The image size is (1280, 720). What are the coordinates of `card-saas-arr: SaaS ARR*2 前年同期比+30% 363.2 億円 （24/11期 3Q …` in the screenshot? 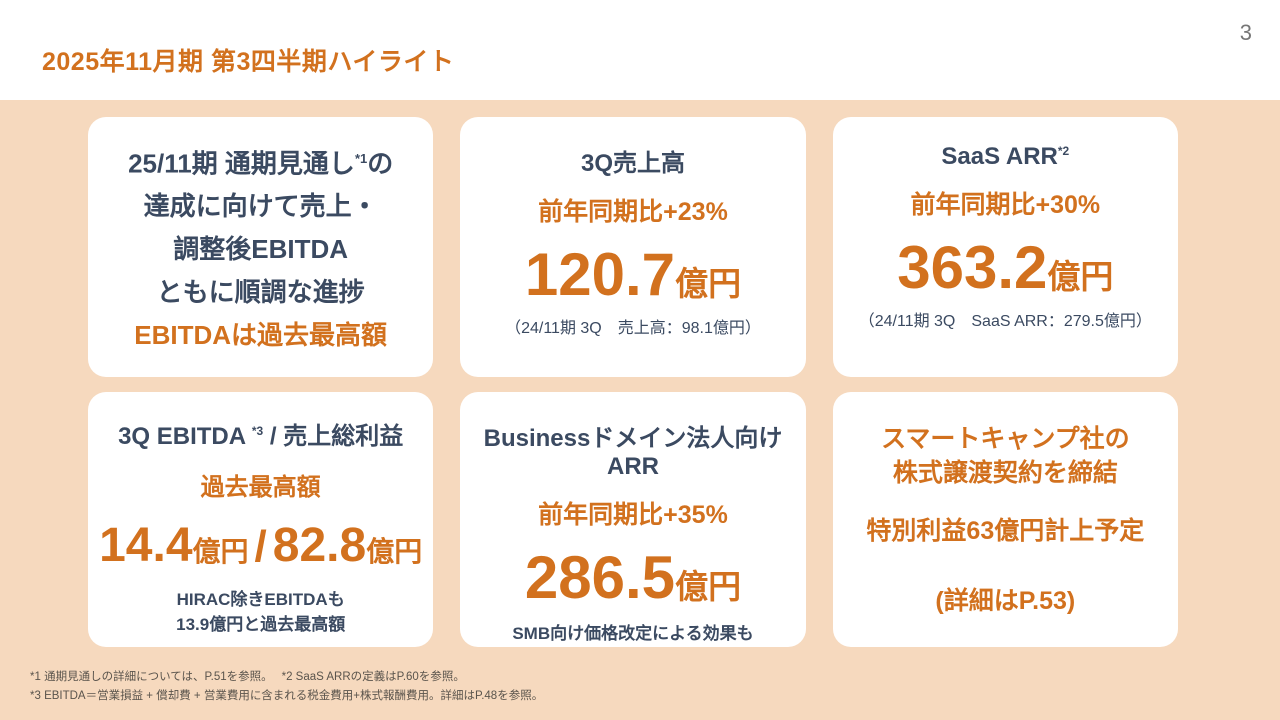 It's located at (1005, 247).